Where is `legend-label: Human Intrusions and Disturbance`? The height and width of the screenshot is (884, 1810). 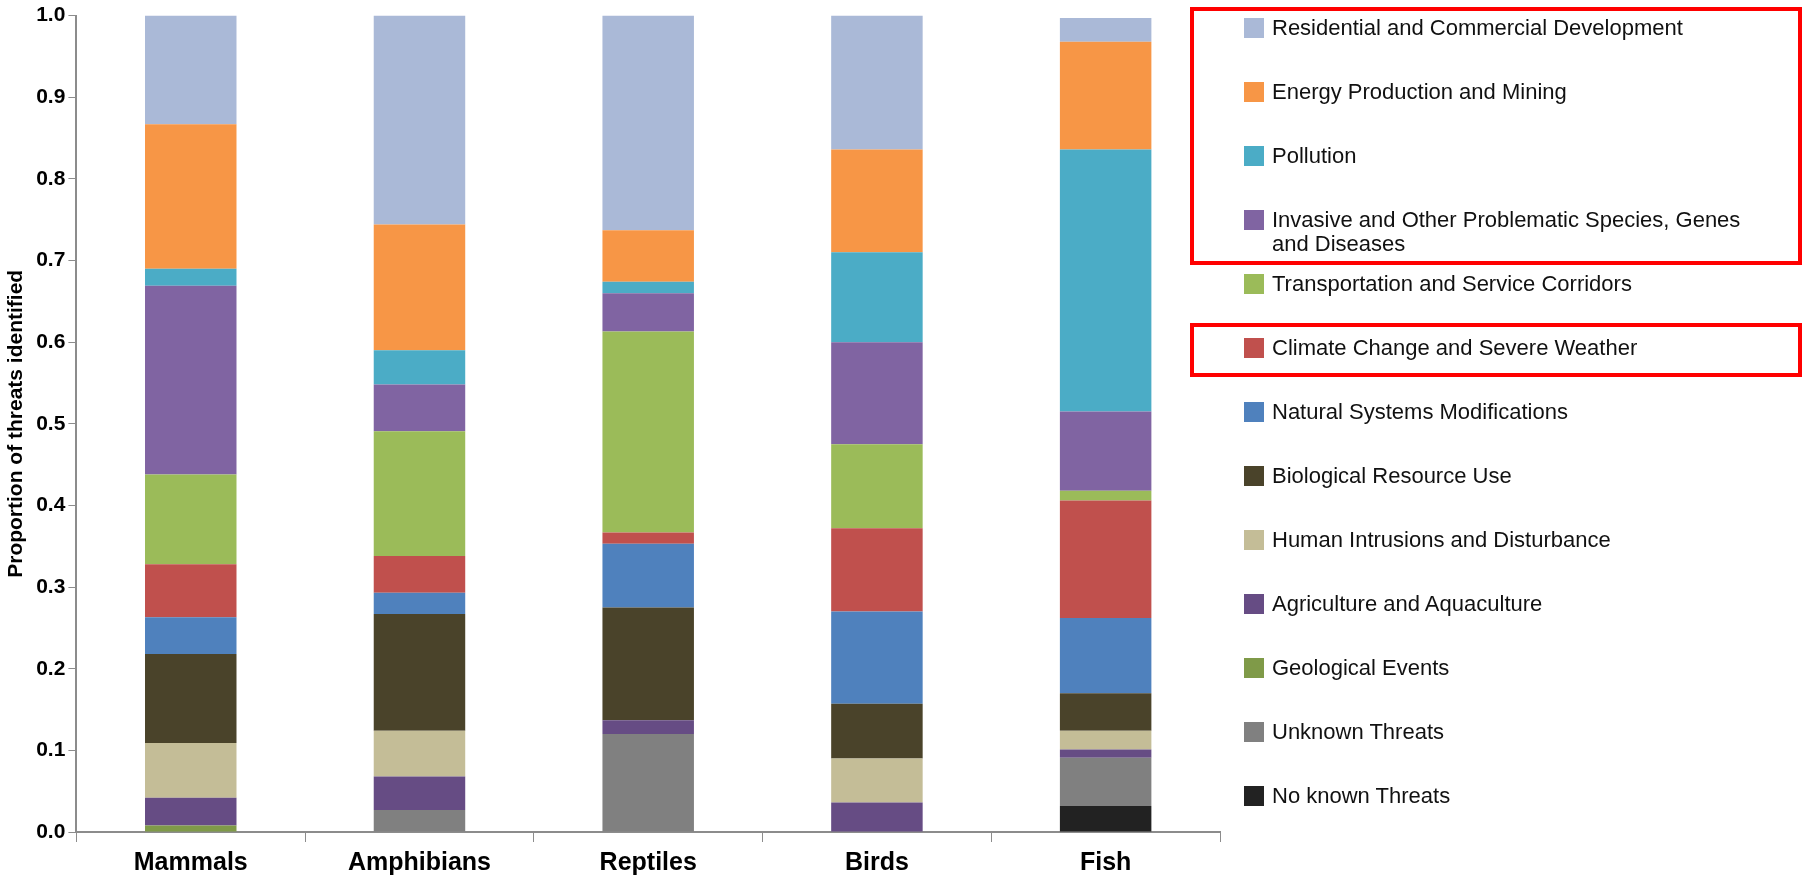 legend-label: Human Intrusions and Disturbance is located at coordinates (1441, 539).